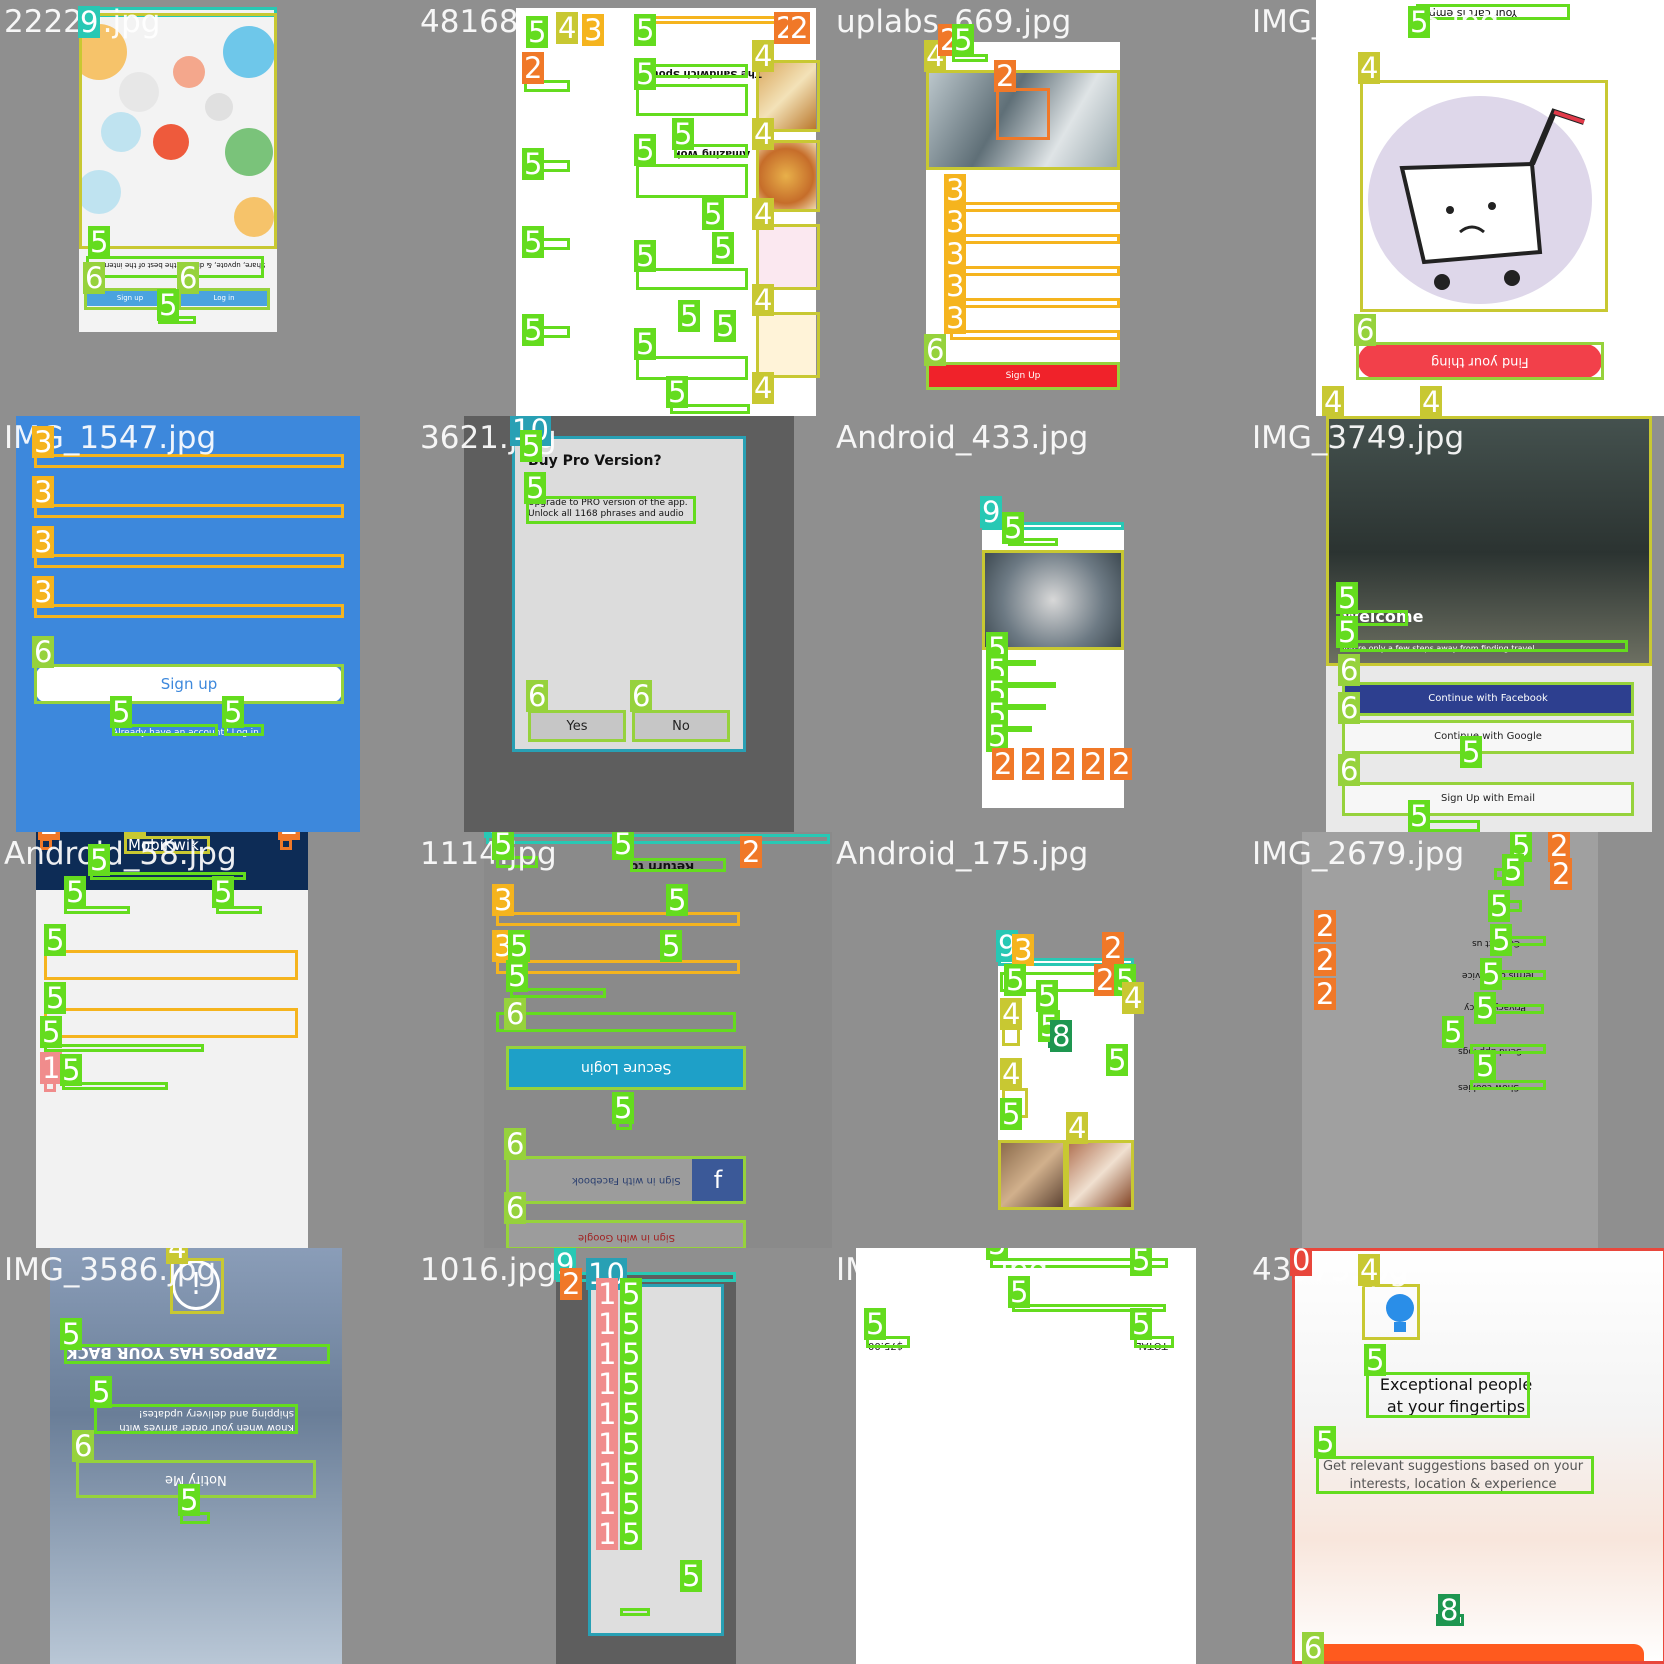 This screenshot has width=1664, height=1664. What do you see at coordinates (224, 298) in the screenshot?
I see `log-in-button: Log in` at bounding box center [224, 298].